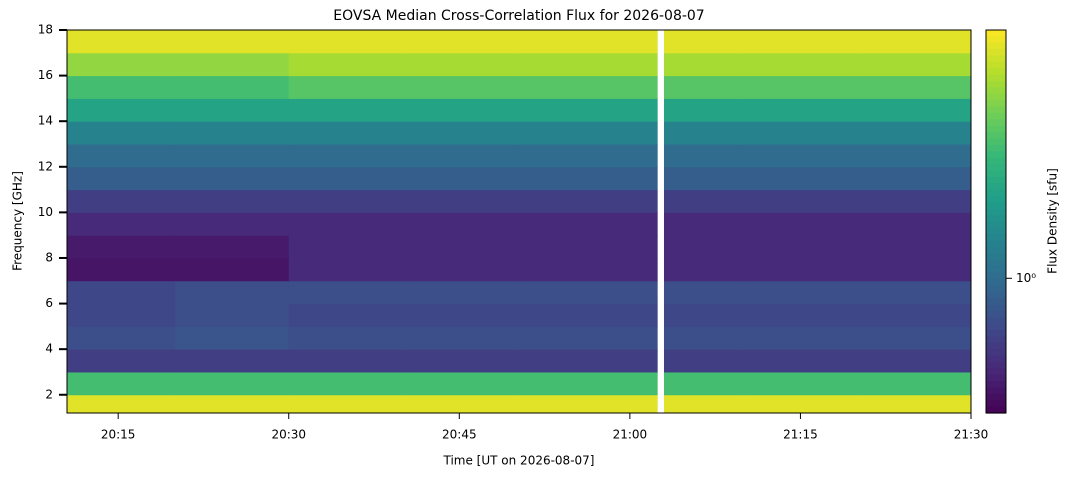  What do you see at coordinates (49, 303) in the screenshot?
I see `y-tick-label: 6` at bounding box center [49, 303].